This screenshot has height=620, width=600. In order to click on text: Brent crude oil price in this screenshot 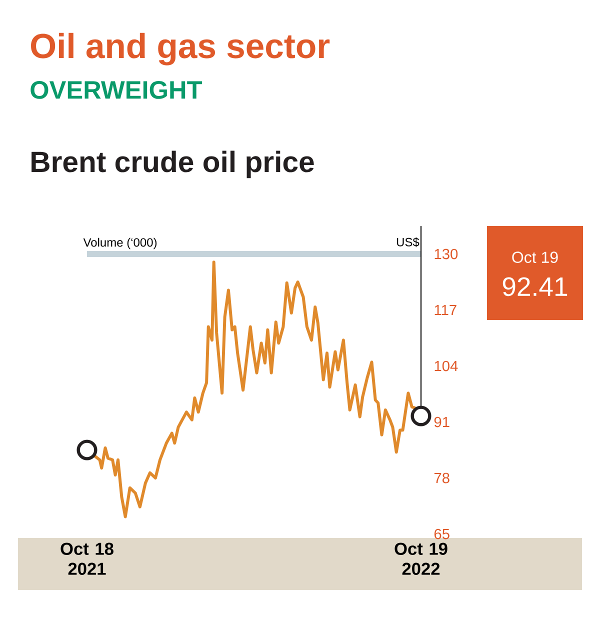, I will do `click(173, 164)`.